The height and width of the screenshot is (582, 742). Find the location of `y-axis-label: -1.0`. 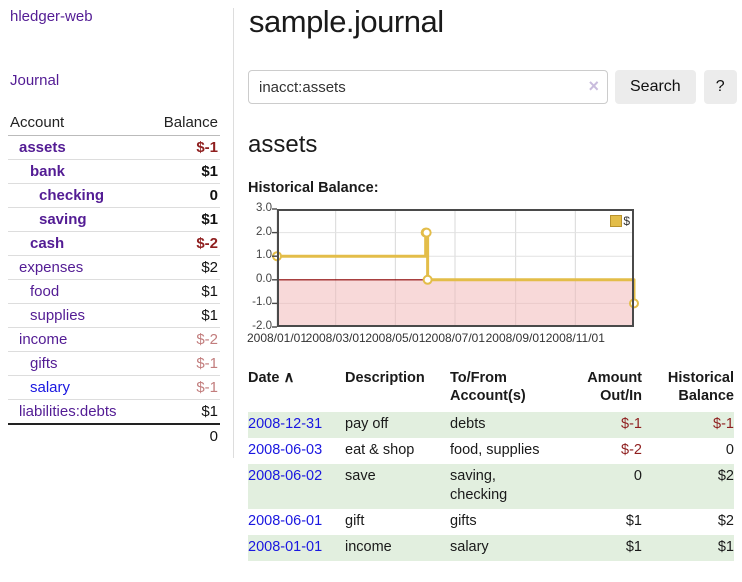

y-axis-label: -1.0 is located at coordinates (262, 302).